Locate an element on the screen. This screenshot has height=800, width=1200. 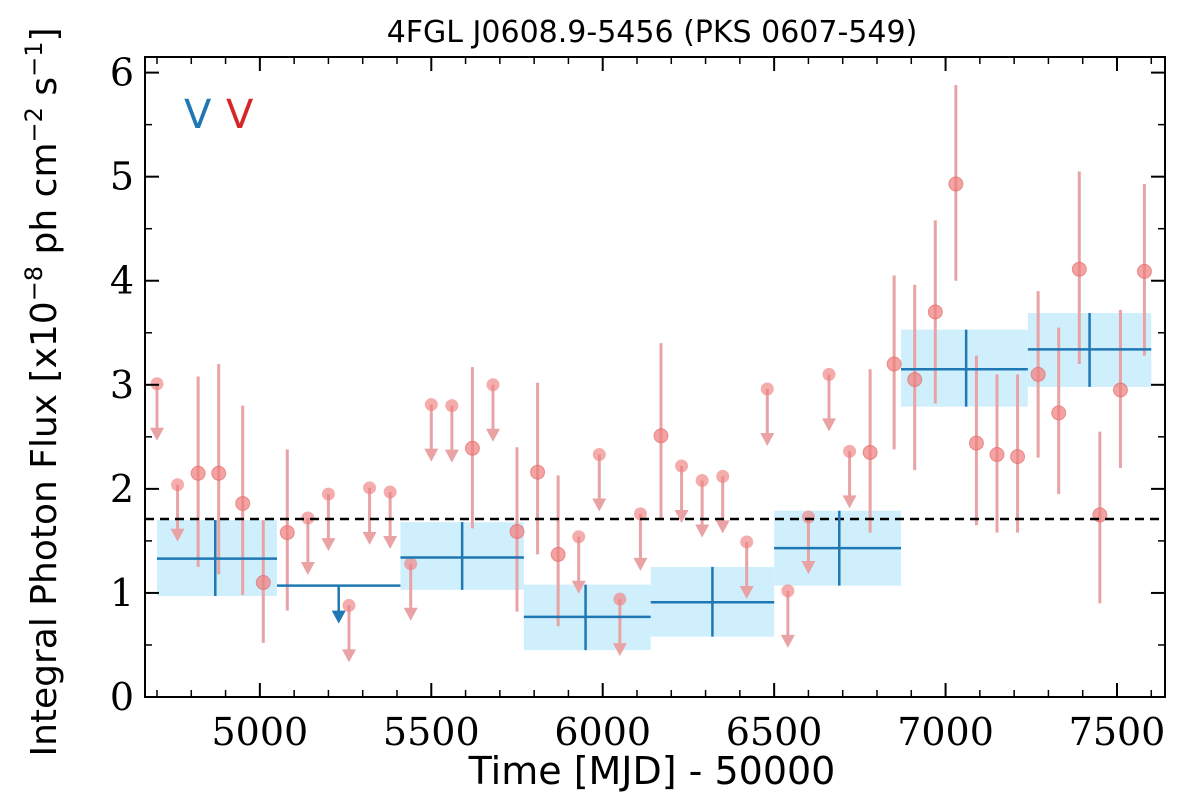
y-axis-label: Integral Photon Flux [x10−8 ph cm−2 s−1] is located at coordinates (42, 391).